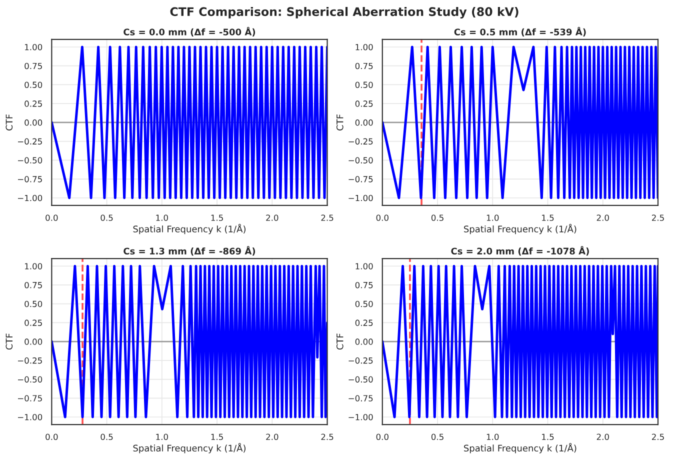 The width and height of the screenshot is (689, 464). What do you see at coordinates (520, 31) in the screenshot?
I see `chart-title: Cs = 0.5 mm (Δf = -539 Å)` at bounding box center [520, 31].